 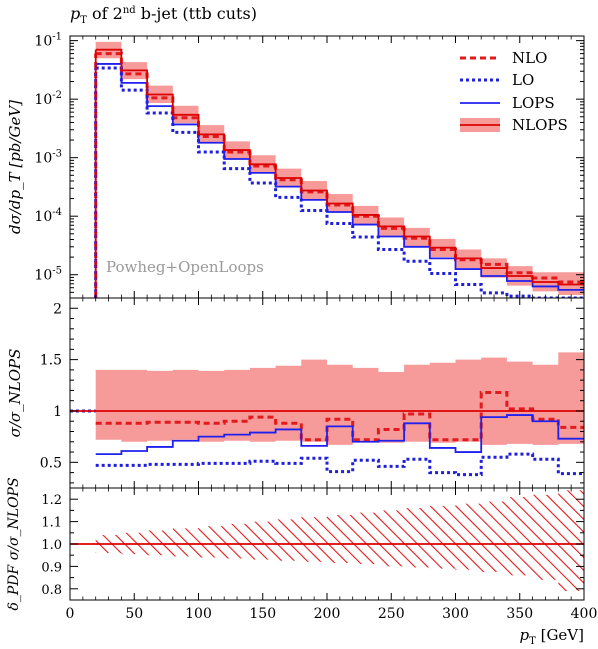 What do you see at coordinates (51, 567) in the screenshot?
I see `y-tick-label: 0.9` at bounding box center [51, 567].